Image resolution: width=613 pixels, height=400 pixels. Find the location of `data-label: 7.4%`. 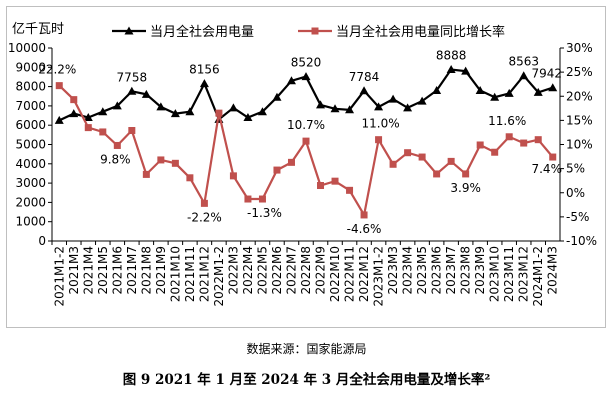

data-label: 7.4% is located at coordinates (546, 169).